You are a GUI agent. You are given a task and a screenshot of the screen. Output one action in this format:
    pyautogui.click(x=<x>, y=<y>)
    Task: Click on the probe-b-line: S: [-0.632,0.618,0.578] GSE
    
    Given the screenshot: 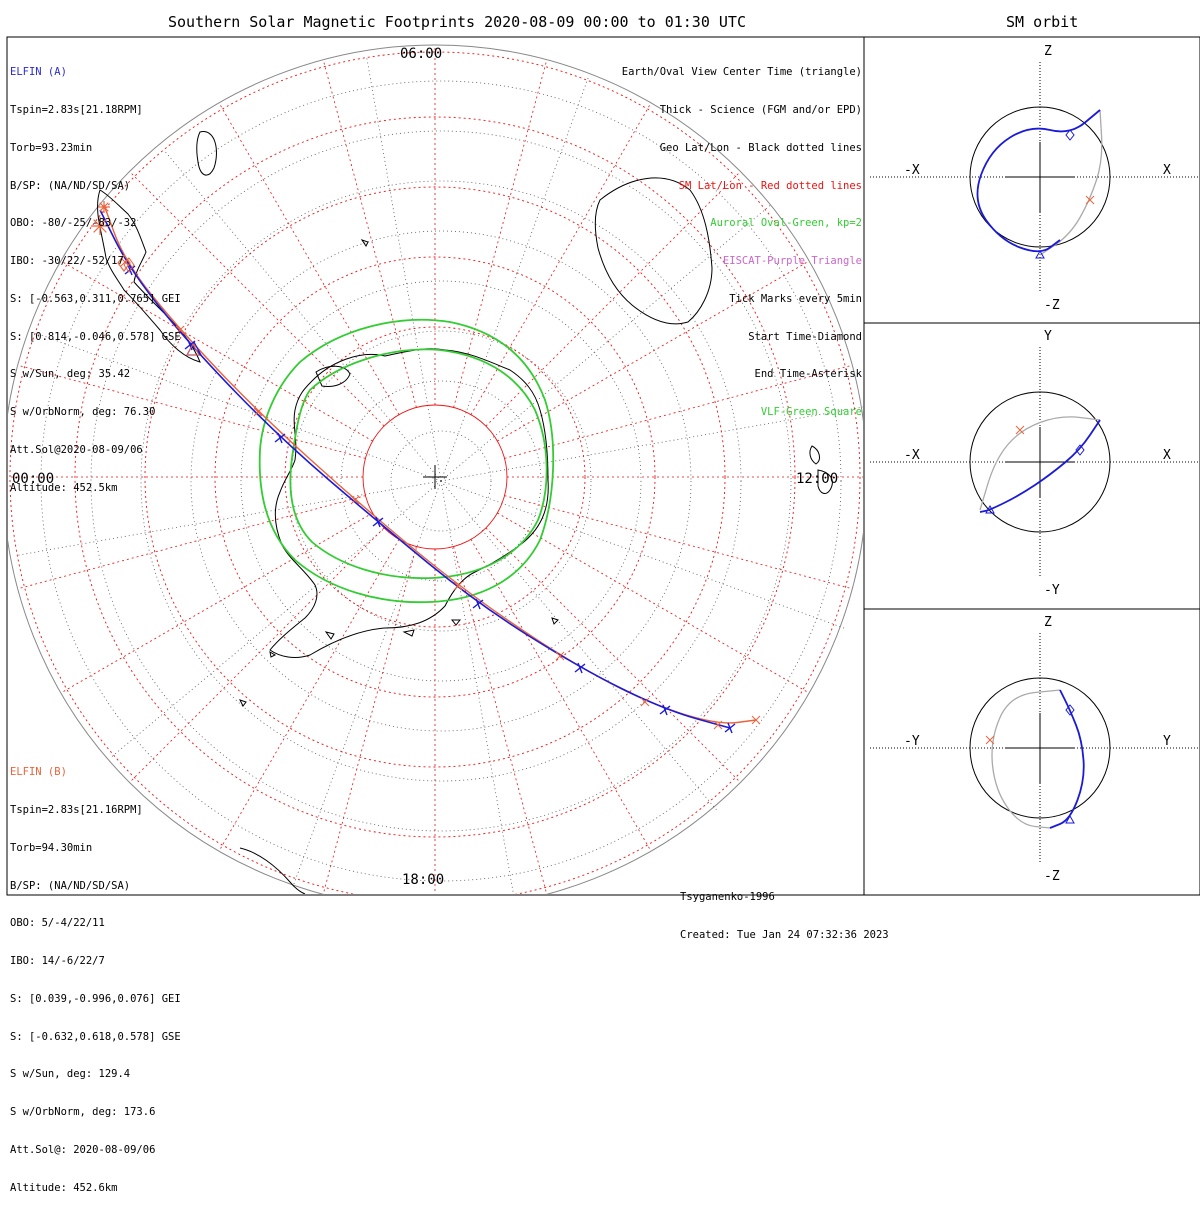 What is the action you would take?
    pyautogui.click(x=95, y=1036)
    